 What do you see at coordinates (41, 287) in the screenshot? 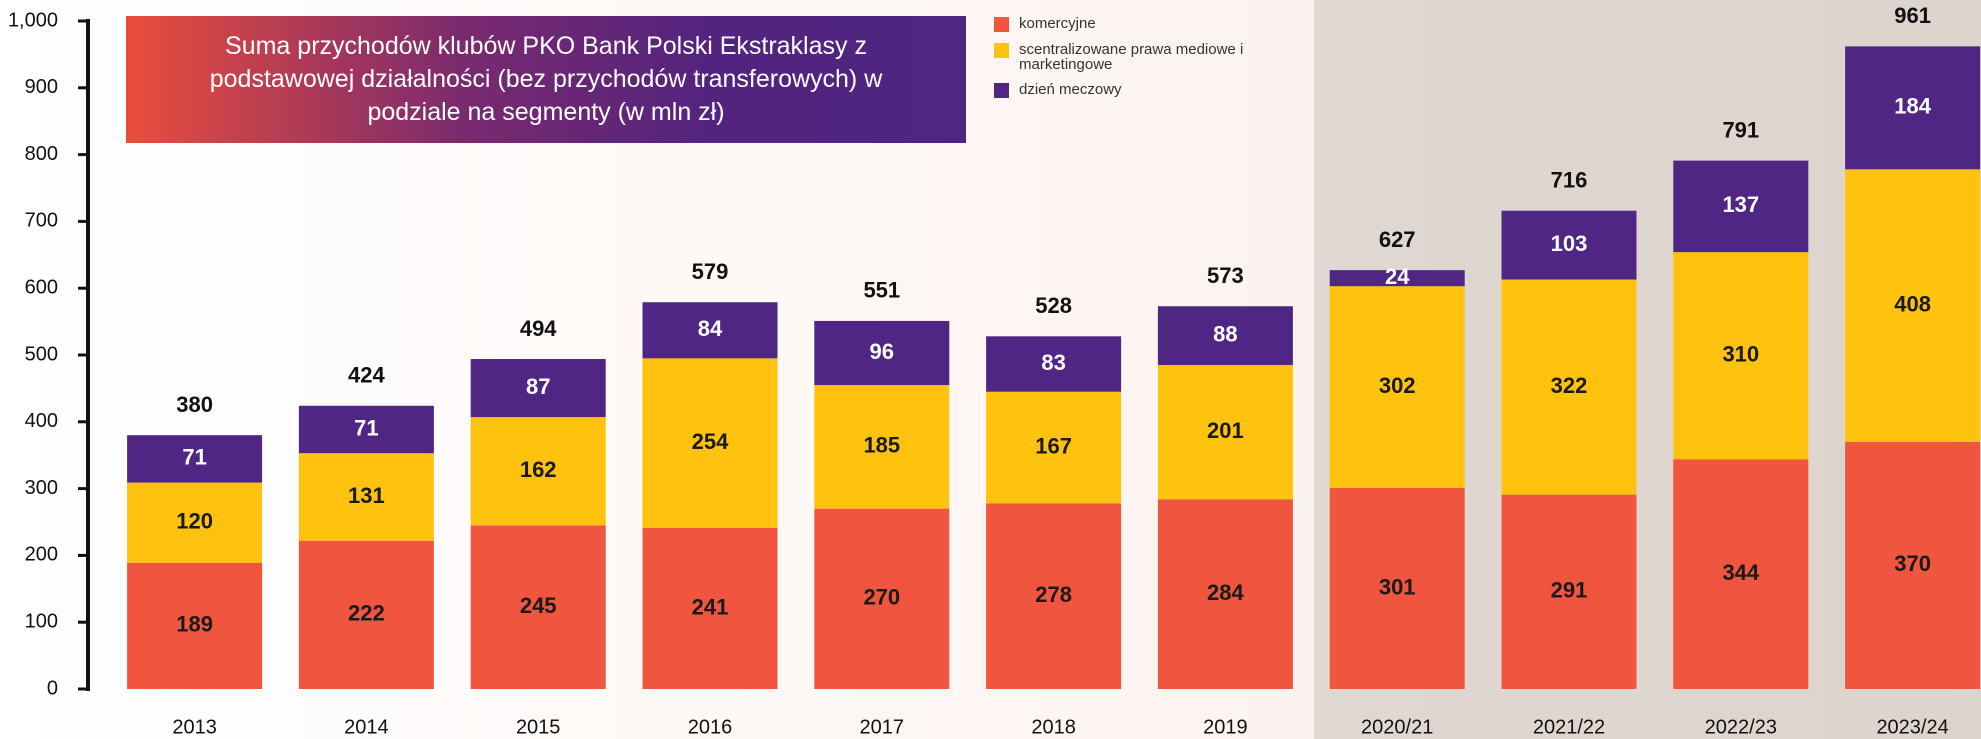
I see `y-tick-label: 600` at bounding box center [41, 287].